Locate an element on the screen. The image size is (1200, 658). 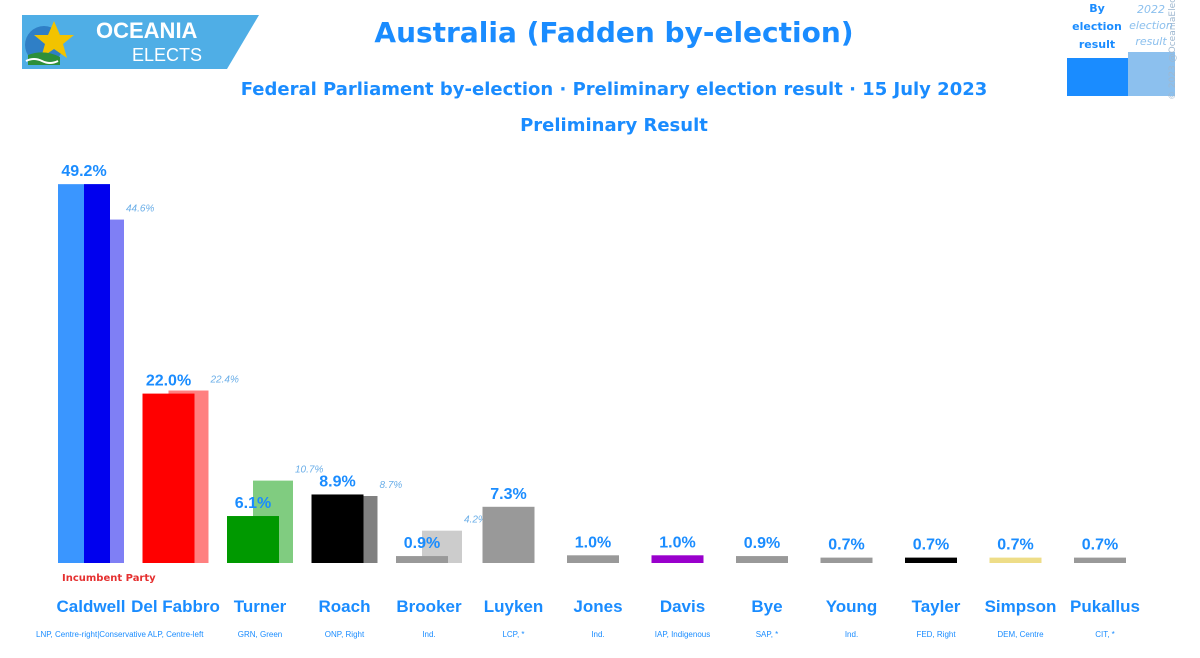
oceania-elects-logo: OCEANIA ELECTS is located at coordinates (140, 42).